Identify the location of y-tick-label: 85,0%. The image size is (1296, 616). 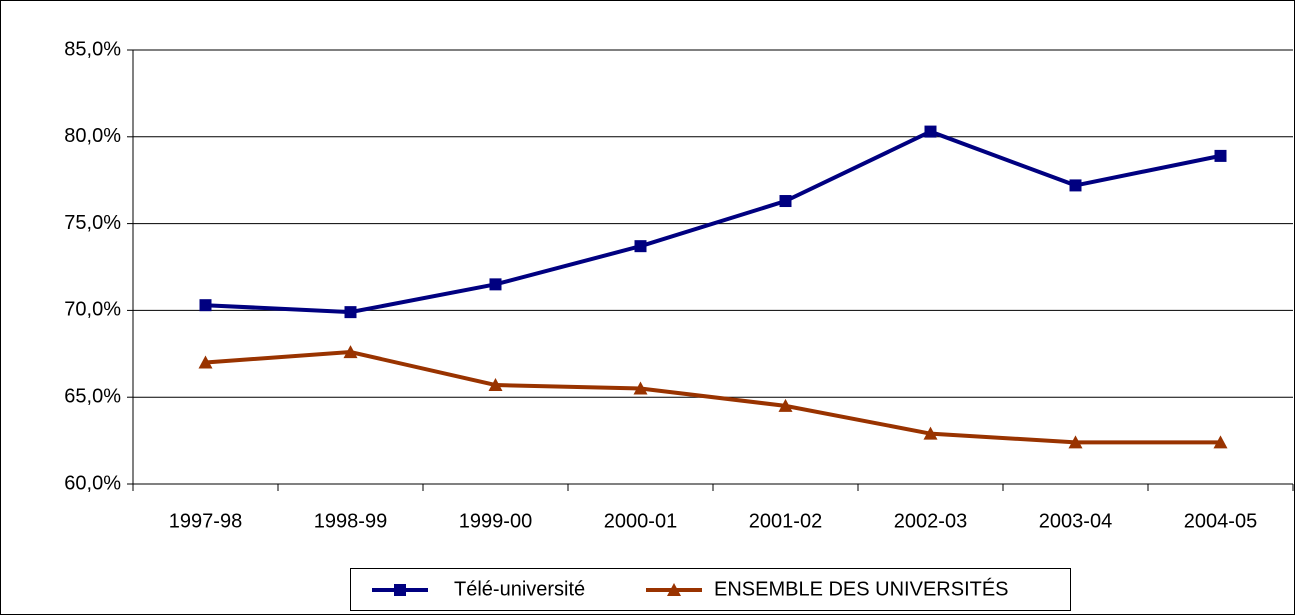
(92, 49).